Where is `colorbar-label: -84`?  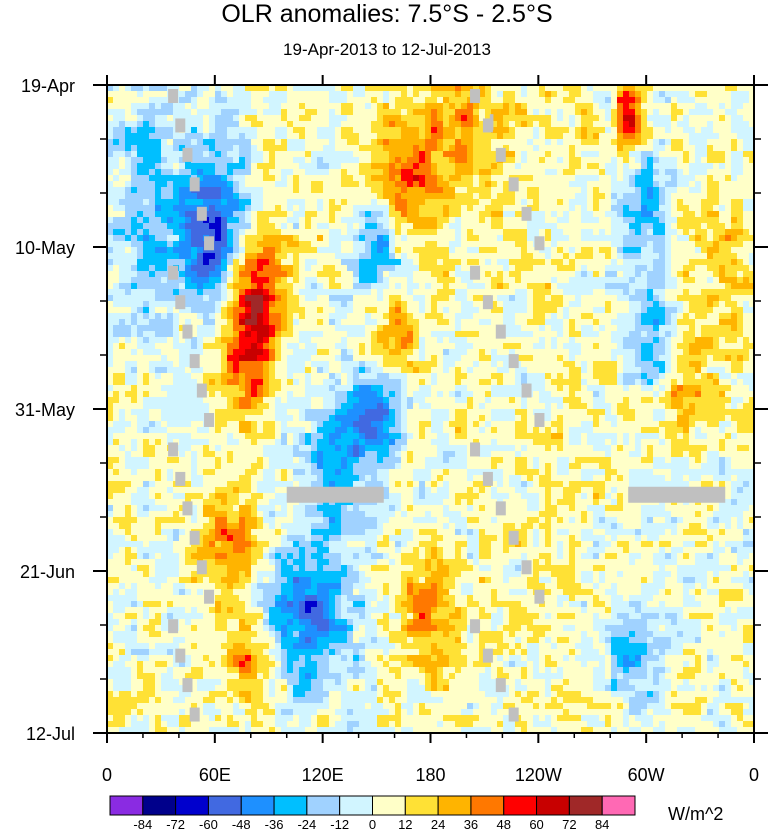
colorbar-label: -84 is located at coordinates (142, 824).